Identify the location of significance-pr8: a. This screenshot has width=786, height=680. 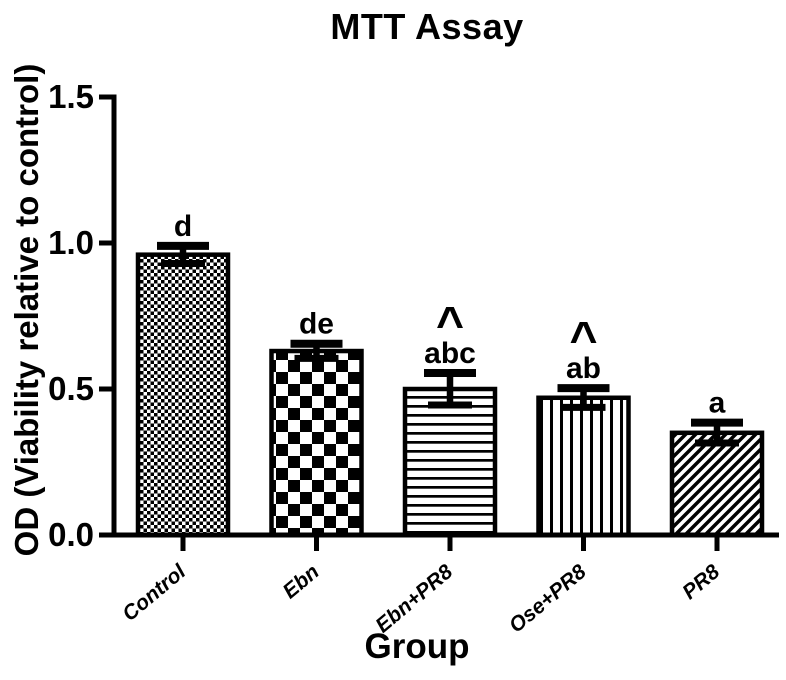
(717, 403).